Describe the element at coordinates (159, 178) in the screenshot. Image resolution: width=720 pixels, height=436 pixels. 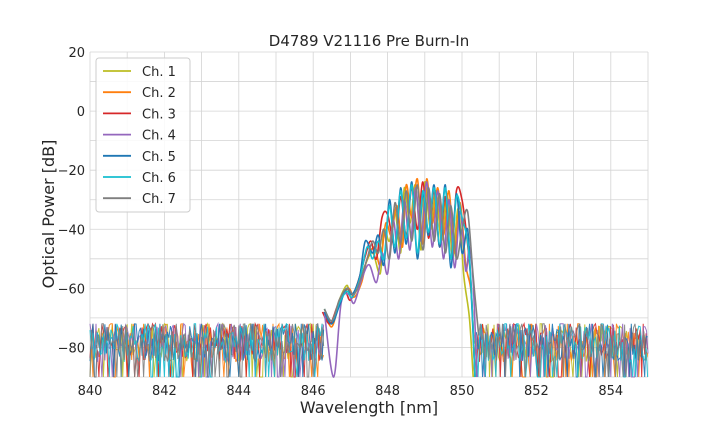
I see `legend-label: Ch. 6` at that location.